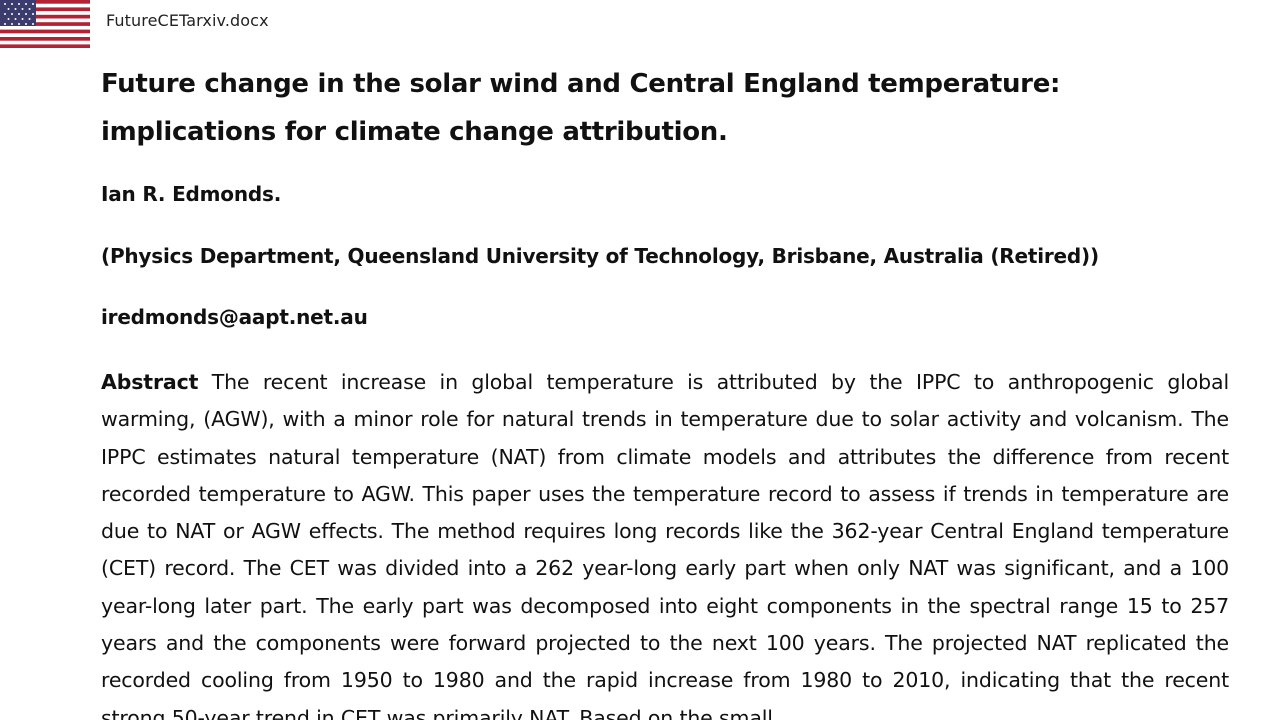 The width and height of the screenshot is (1280, 720). What do you see at coordinates (187, 20) in the screenshot?
I see `document-filename: FutureCETarxiv.docx` at bounding box center [187, 20].